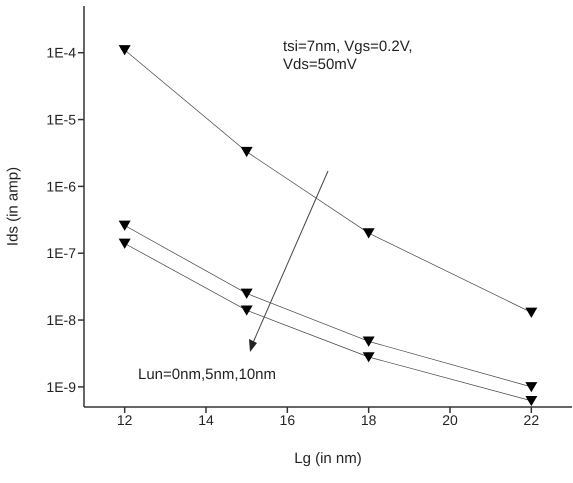 The width and height of the screenshot is (573, 483). What do you see at coordinates (61, 386) in the screenshot?
I see `y-tick-label: 1E-9` at bounding box center [61, 386].